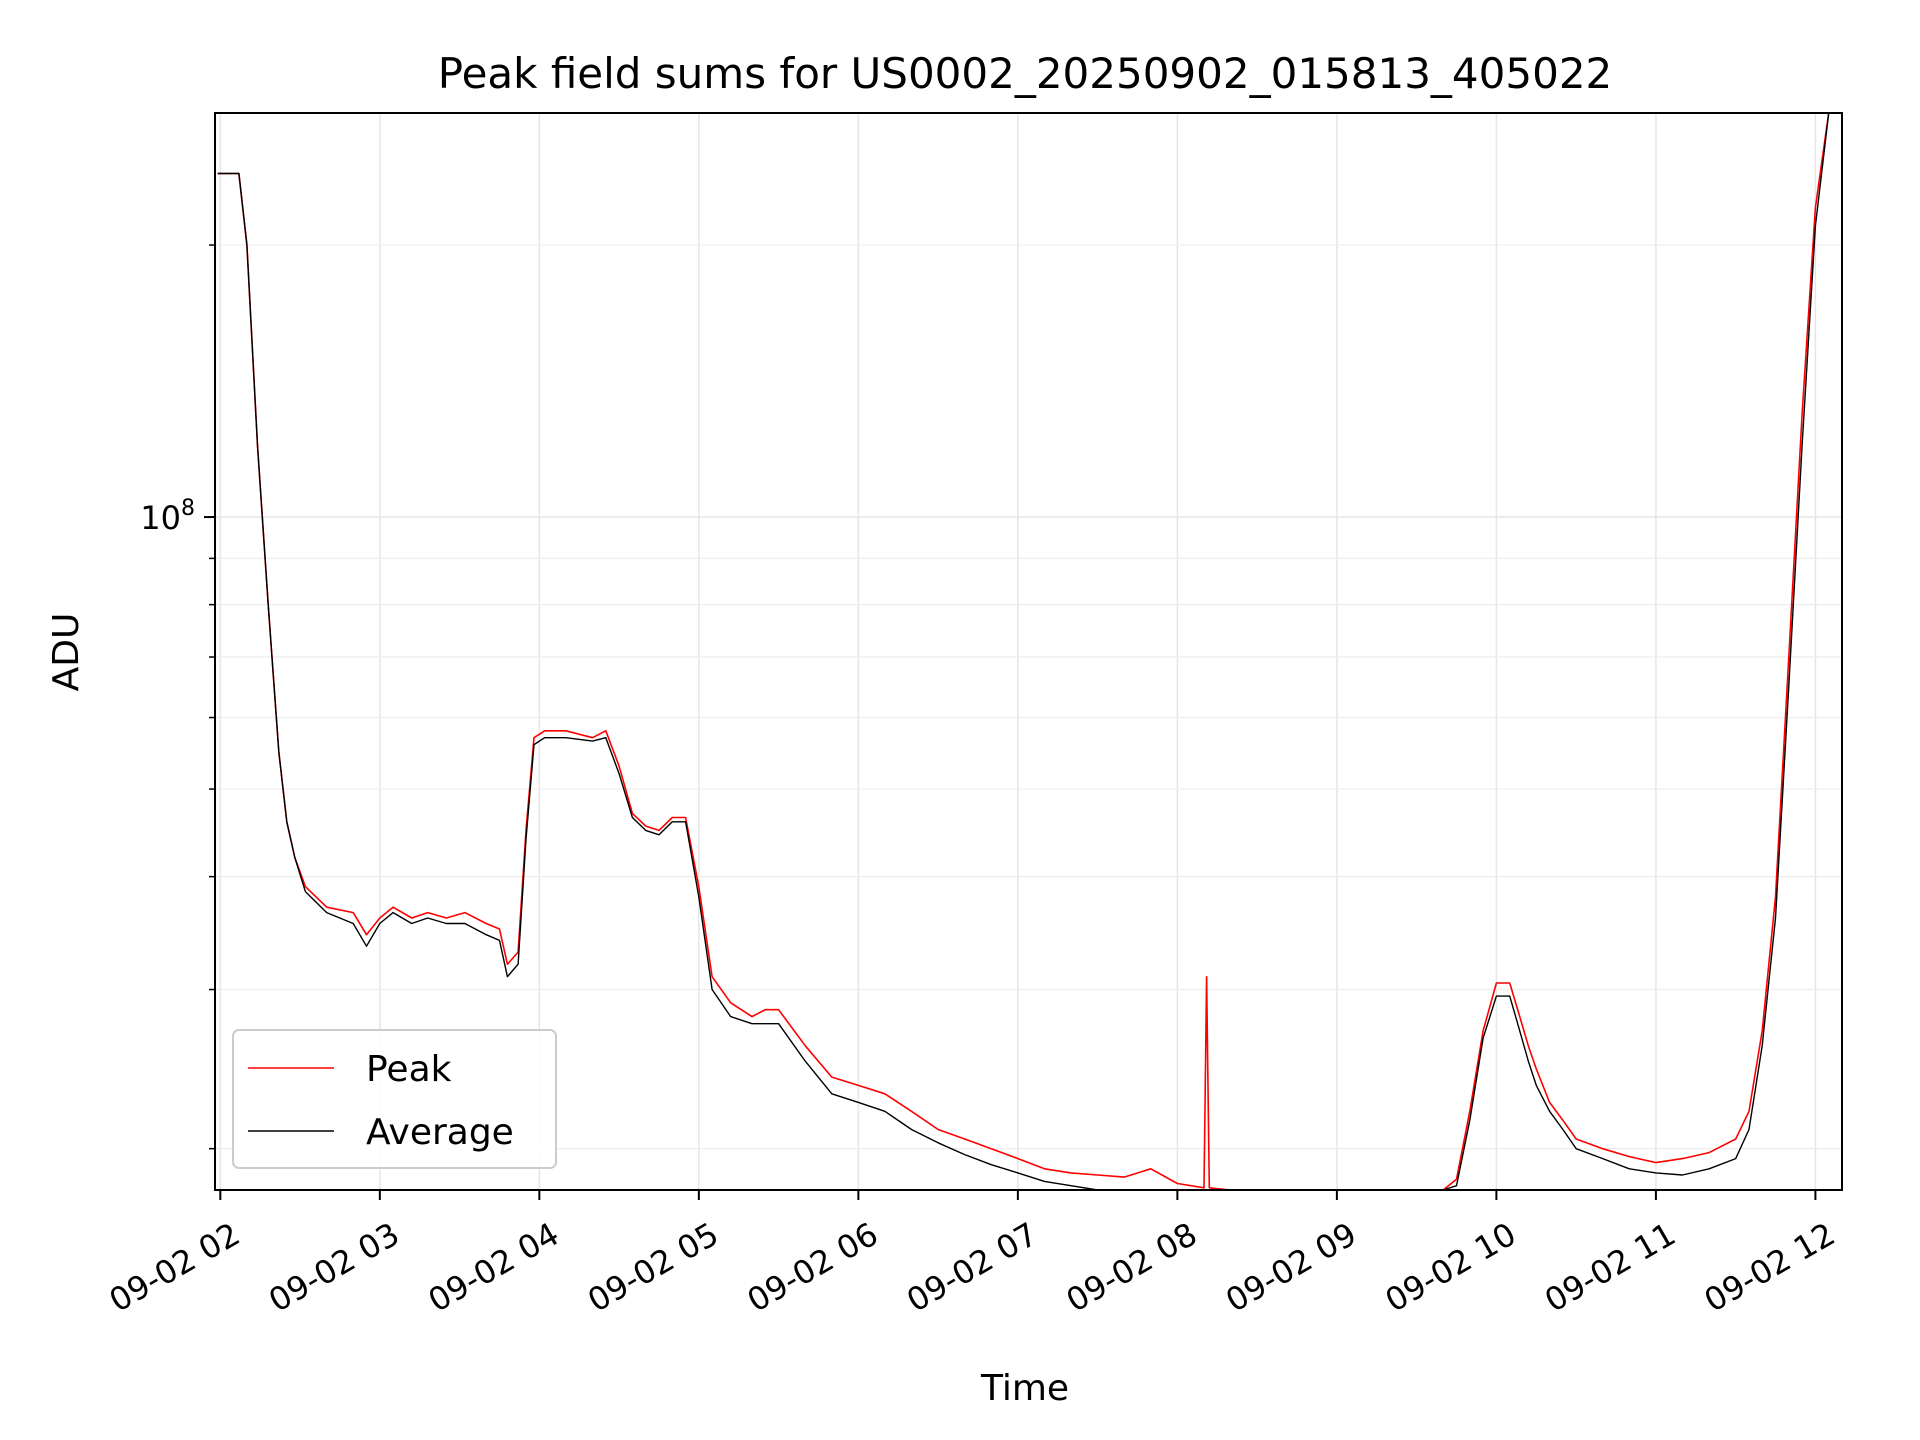 Image resolution: width=1920 pixels, height=1440 pixels. What do you see at coordinates (1132, 1267) in the screenshot?
I see `x-tick-label: 09-02 08` at bounding box center [1132, 1267].